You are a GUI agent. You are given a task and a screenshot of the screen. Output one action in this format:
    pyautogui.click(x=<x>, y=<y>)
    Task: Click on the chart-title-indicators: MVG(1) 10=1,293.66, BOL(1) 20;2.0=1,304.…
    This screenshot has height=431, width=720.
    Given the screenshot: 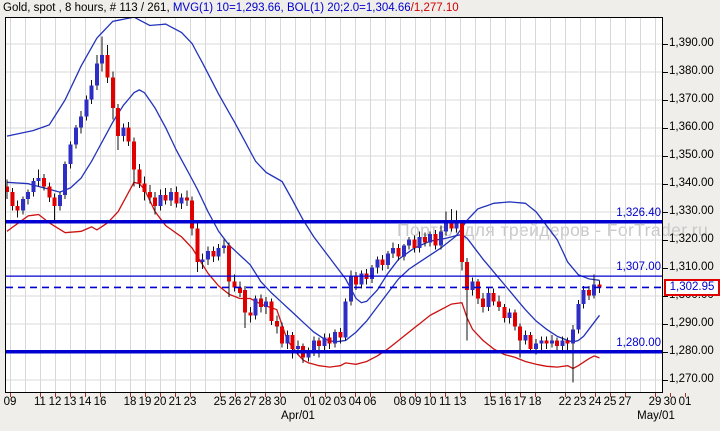 What is the action you would take?
    pyautogui.click(x=291, y=8)
    